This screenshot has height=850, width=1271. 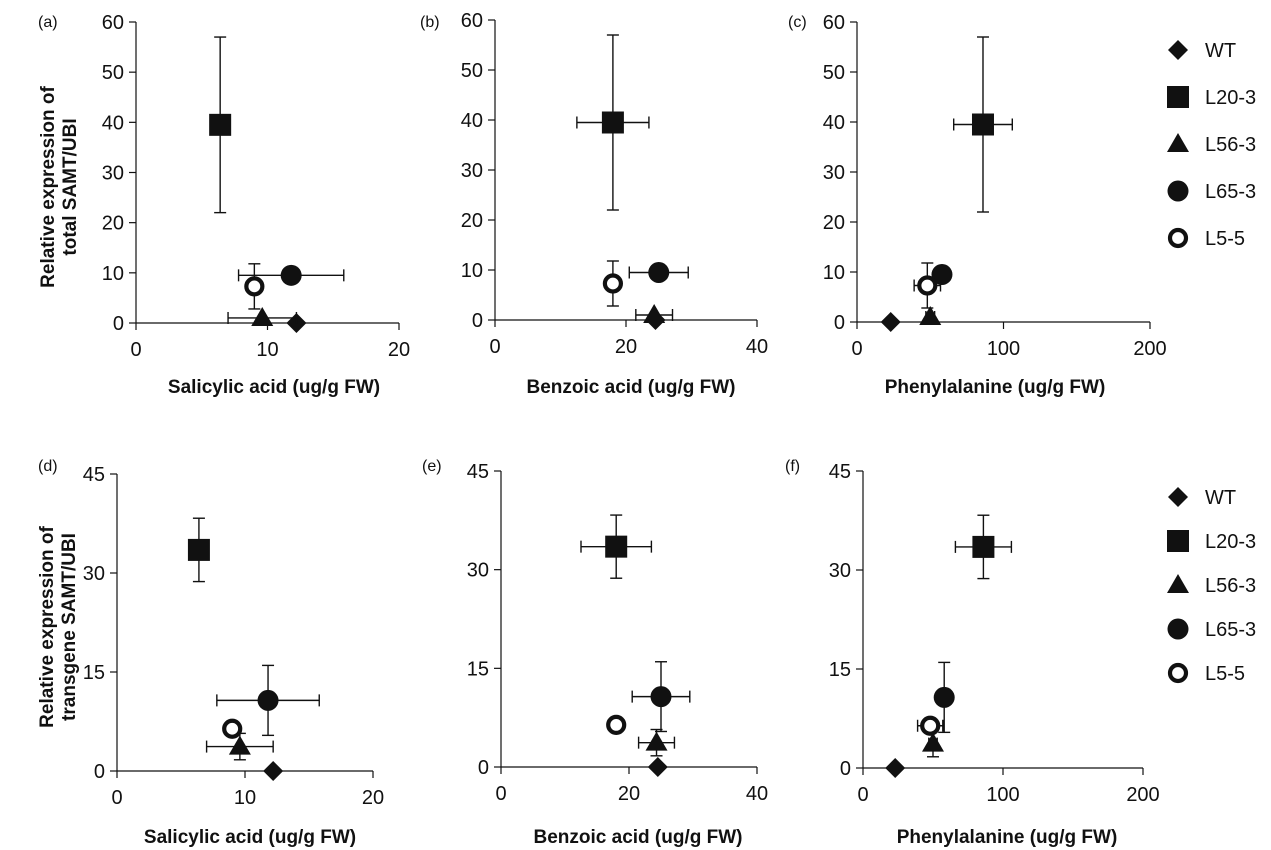 I want to click on y-tick-label: 45, so click(x=840, y=472).